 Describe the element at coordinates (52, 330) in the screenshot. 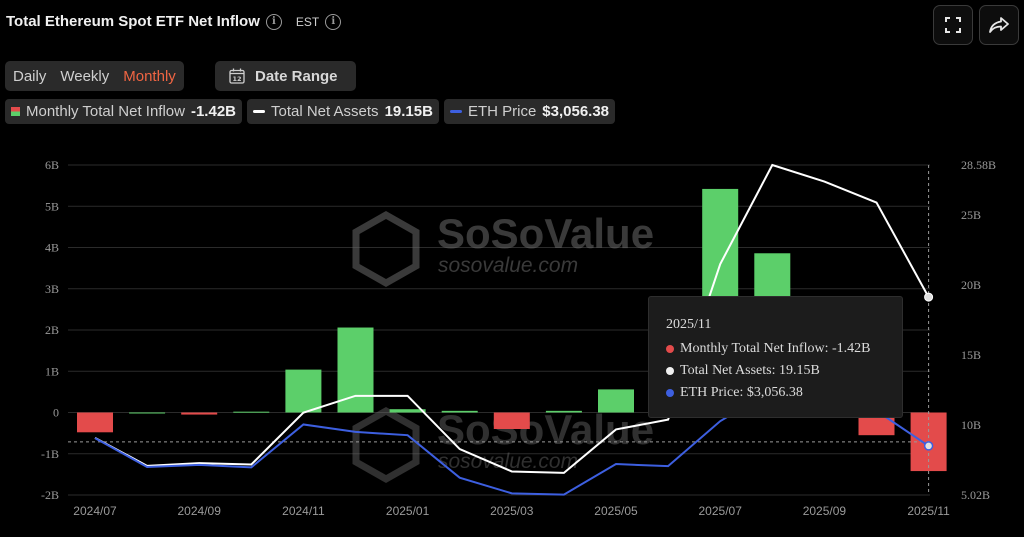

I see `y-left-tick: 2B` at that location.